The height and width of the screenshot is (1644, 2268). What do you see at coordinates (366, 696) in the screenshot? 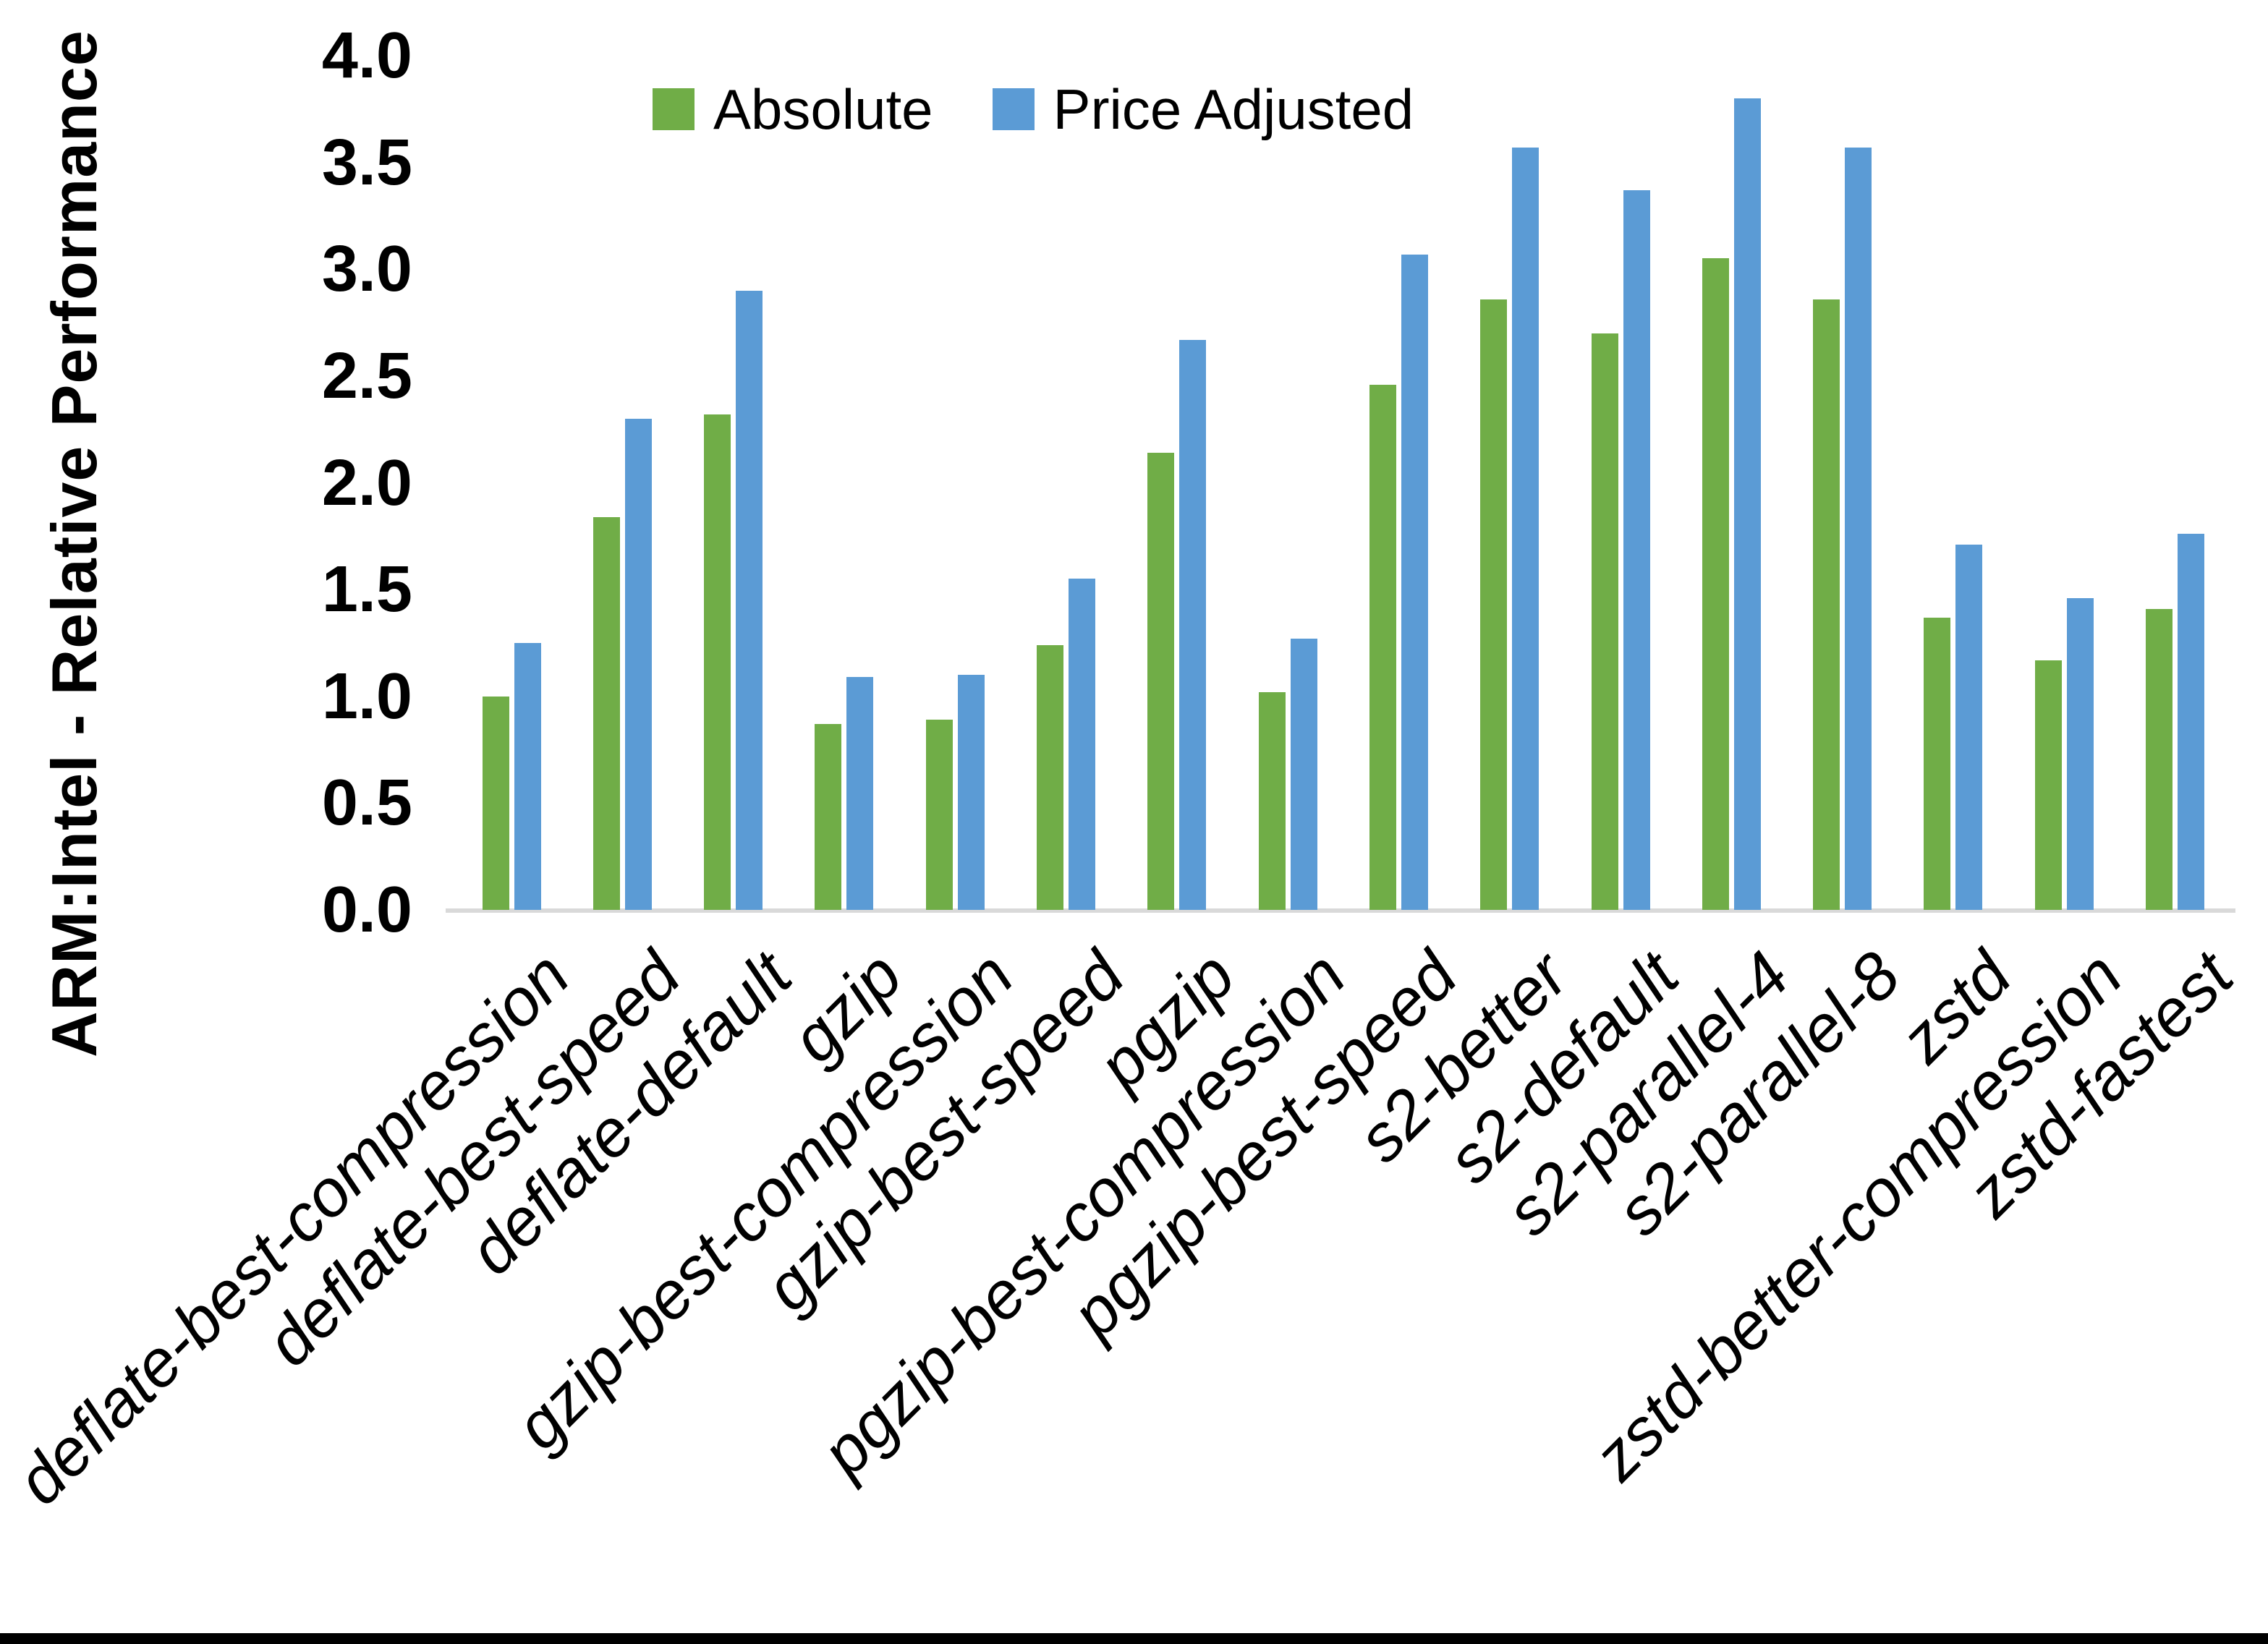
I see `y-tick-label-1.0: 1.0` at bounding box center [366, 696].